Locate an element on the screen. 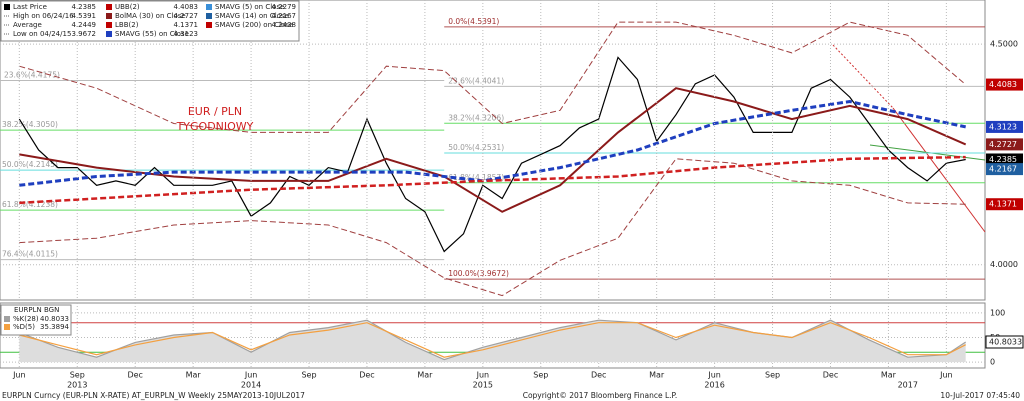 The height and width of the screenshot is (401, 1024). legend-value: 4.2727 is located at coordinates (186, 16).